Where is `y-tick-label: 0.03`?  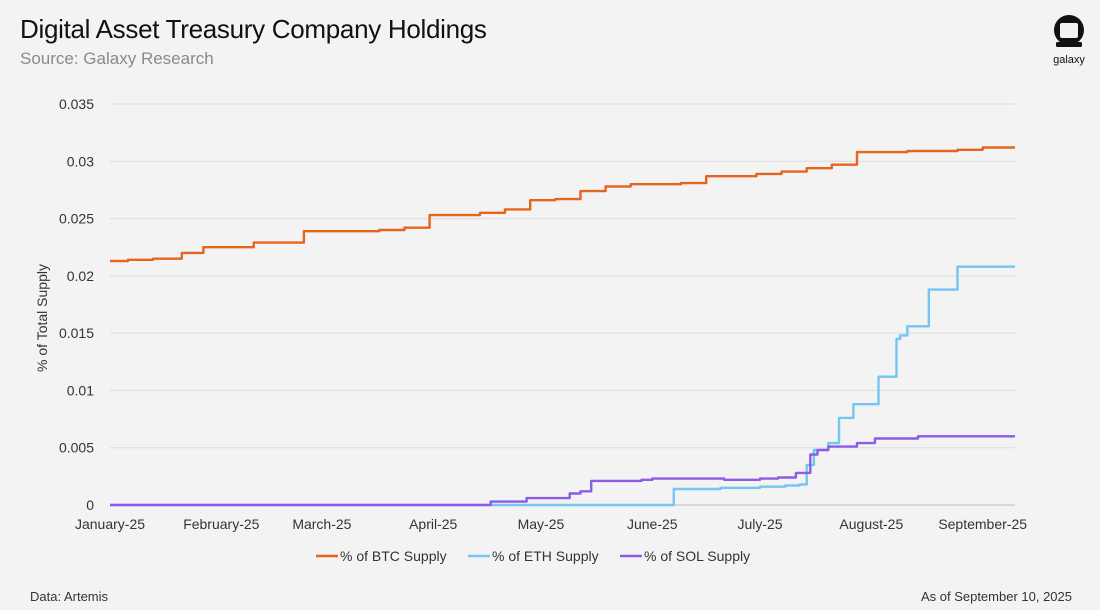
y-tick-label: 0.03 is located at coordinates (80, 161).